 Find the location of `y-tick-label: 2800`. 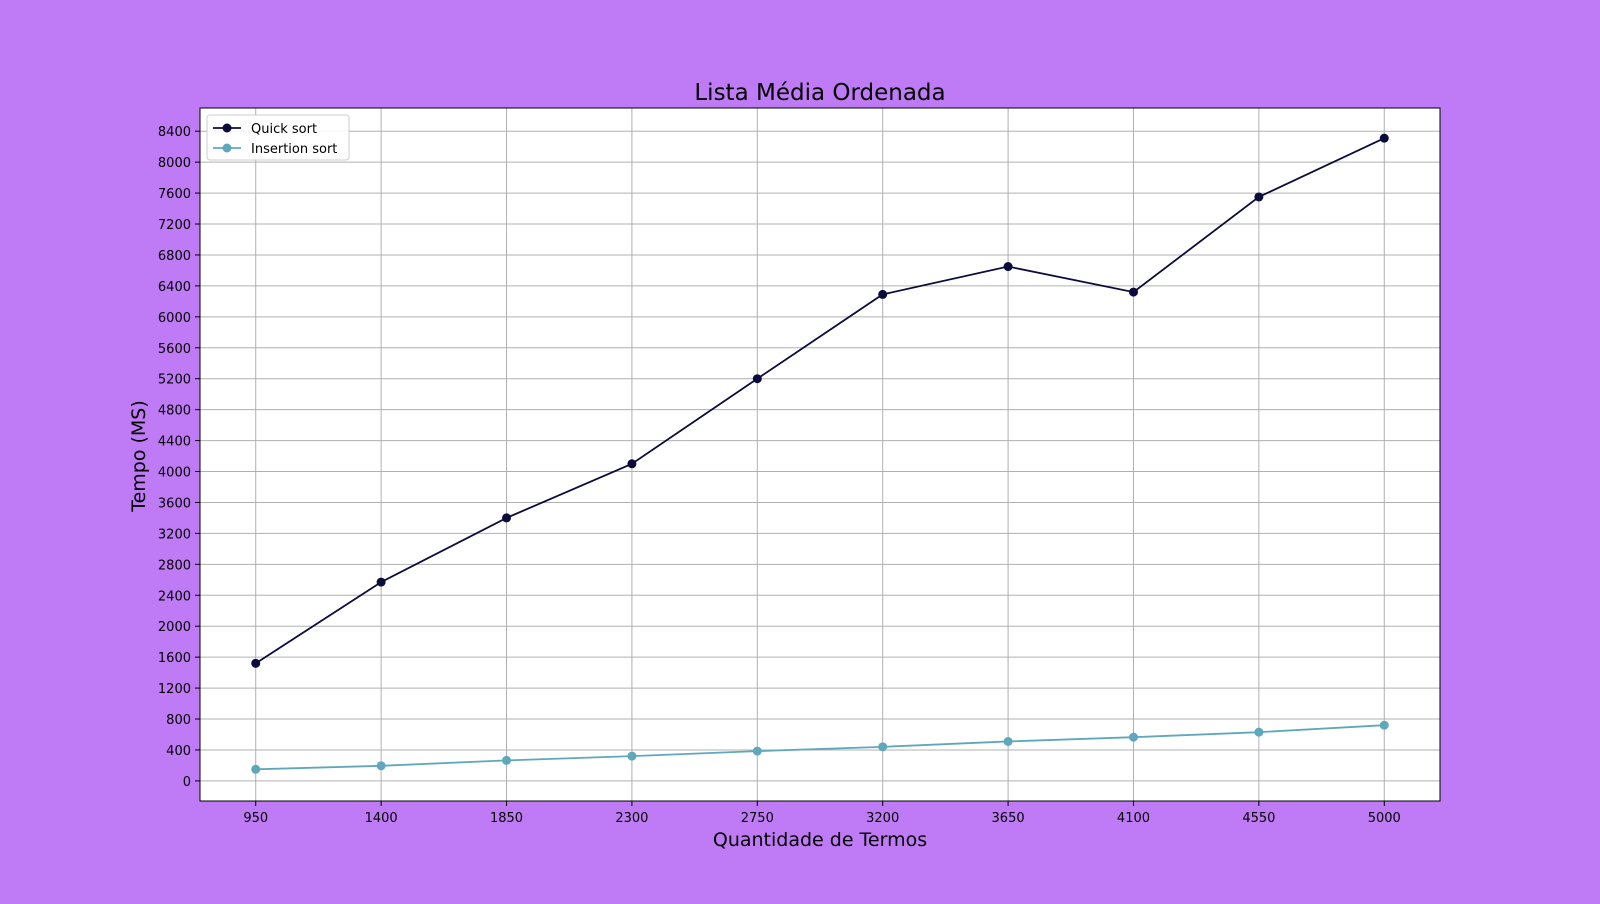

y-tick-label: 2800 is located at coordinates (174, 565).